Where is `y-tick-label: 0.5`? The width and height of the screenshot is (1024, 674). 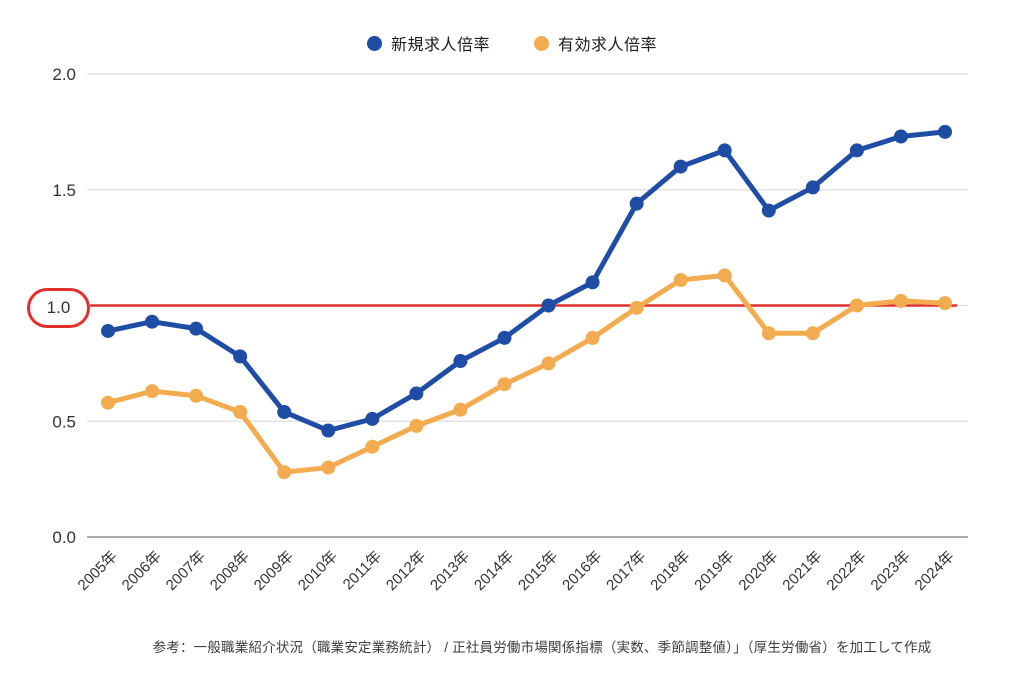
y-tick-label: 0.5 is located at coordinates (64, 421).